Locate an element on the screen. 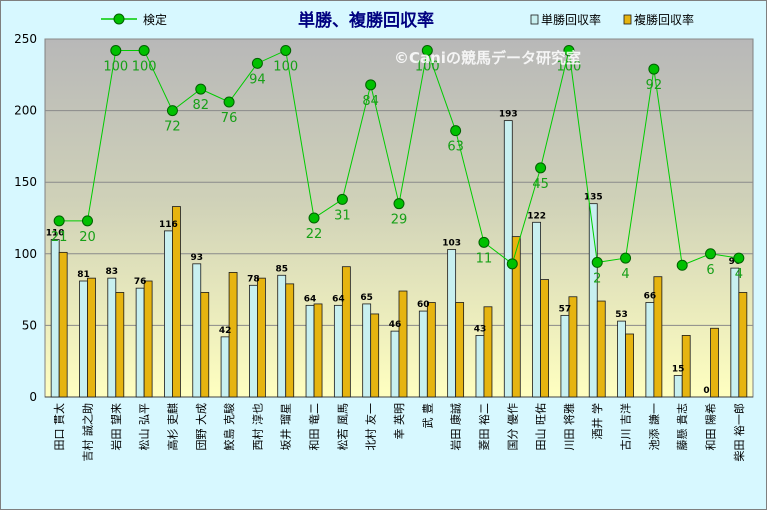 The width and height of the screenshot is (767, 510). win-rate-value-label: 57 is located at coordinates (565, 309).